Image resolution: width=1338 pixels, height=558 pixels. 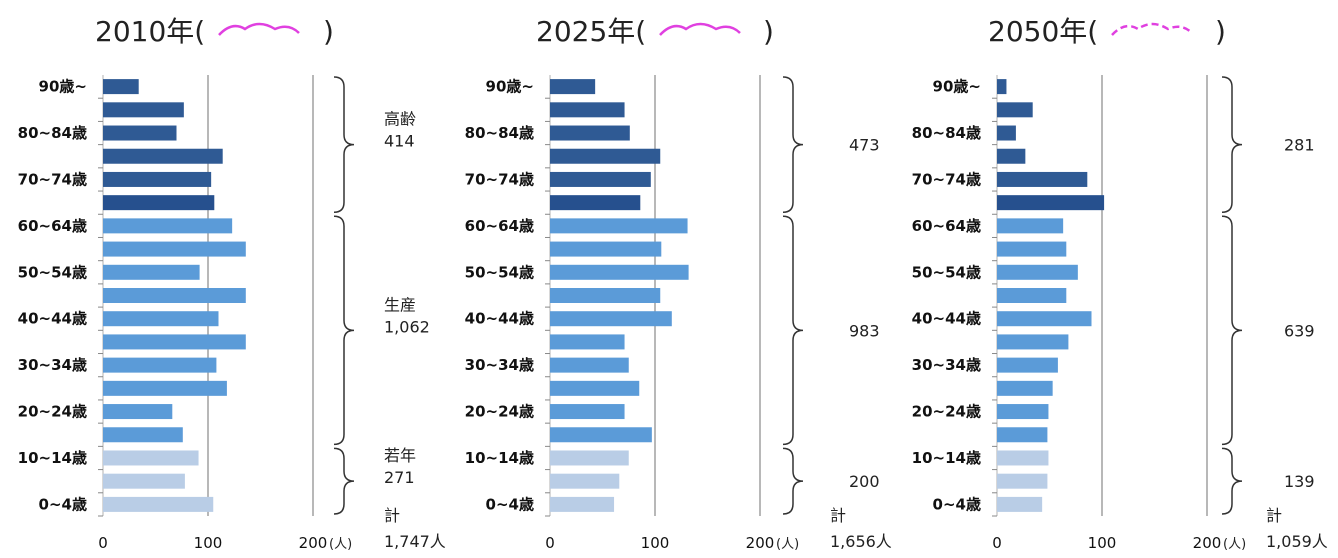 I want to click on panel2-category-label: 80~84歳, so click(x=499, y=133).